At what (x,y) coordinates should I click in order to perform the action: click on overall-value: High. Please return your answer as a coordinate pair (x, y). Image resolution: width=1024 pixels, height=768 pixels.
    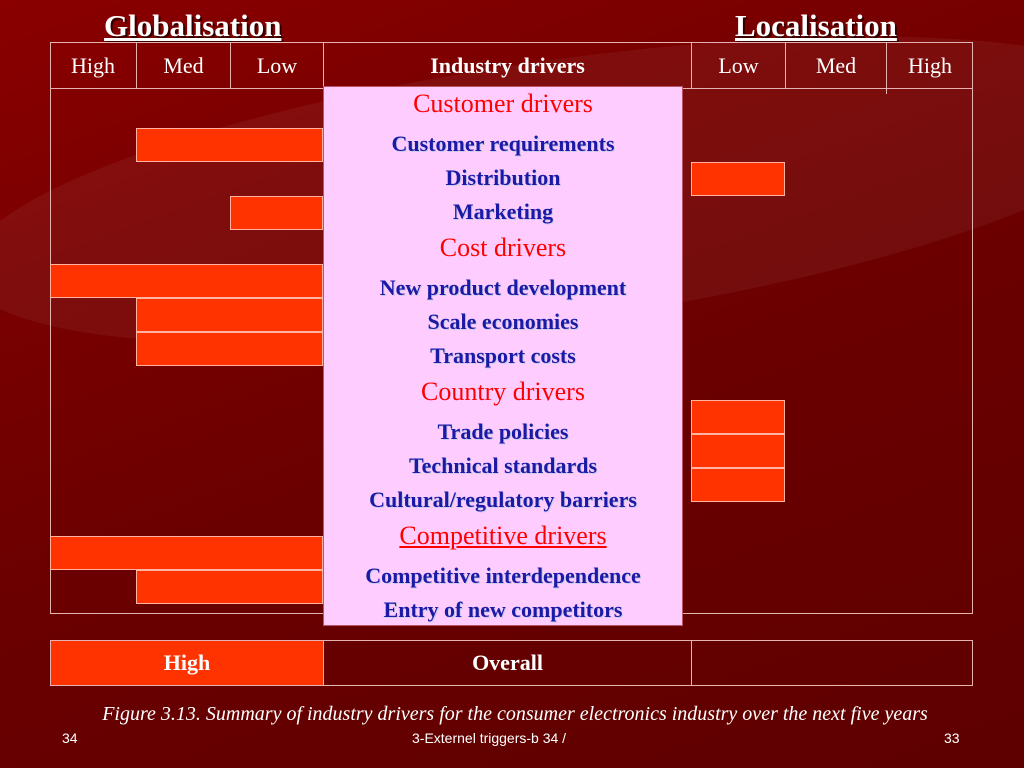
    Looking at the image, I should click on (187, 662).